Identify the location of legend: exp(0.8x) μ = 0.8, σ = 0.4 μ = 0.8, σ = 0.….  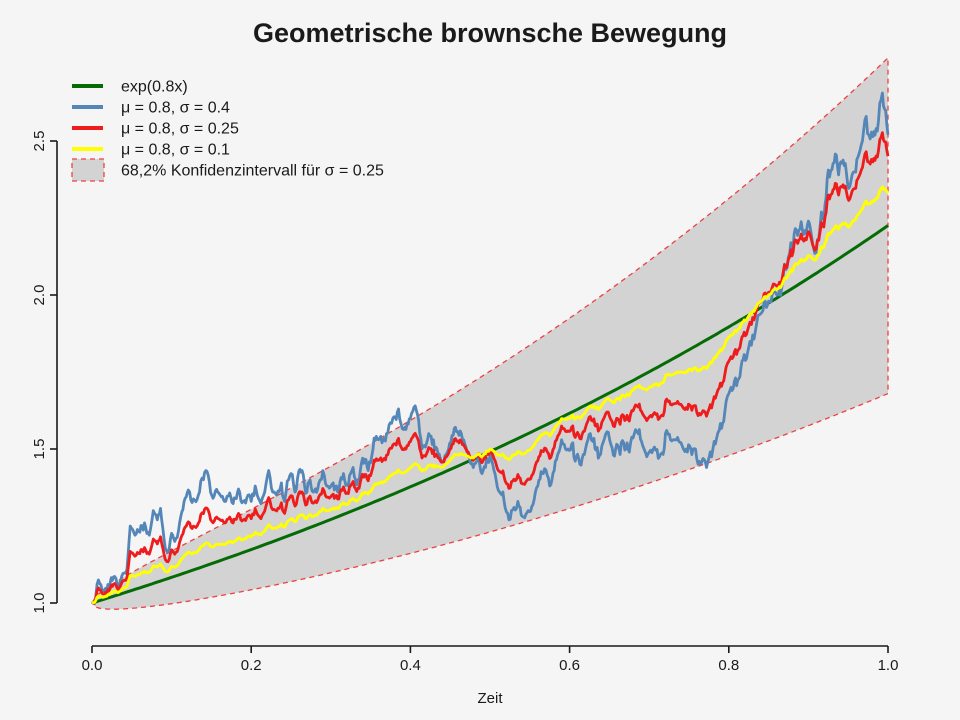
(227, 130).